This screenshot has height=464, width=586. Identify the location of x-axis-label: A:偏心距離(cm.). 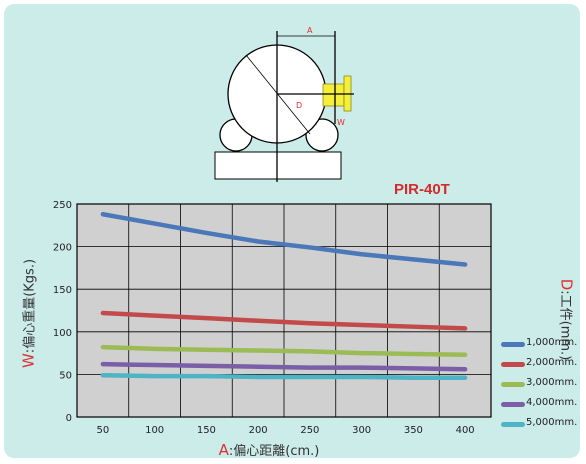
(269, 449).